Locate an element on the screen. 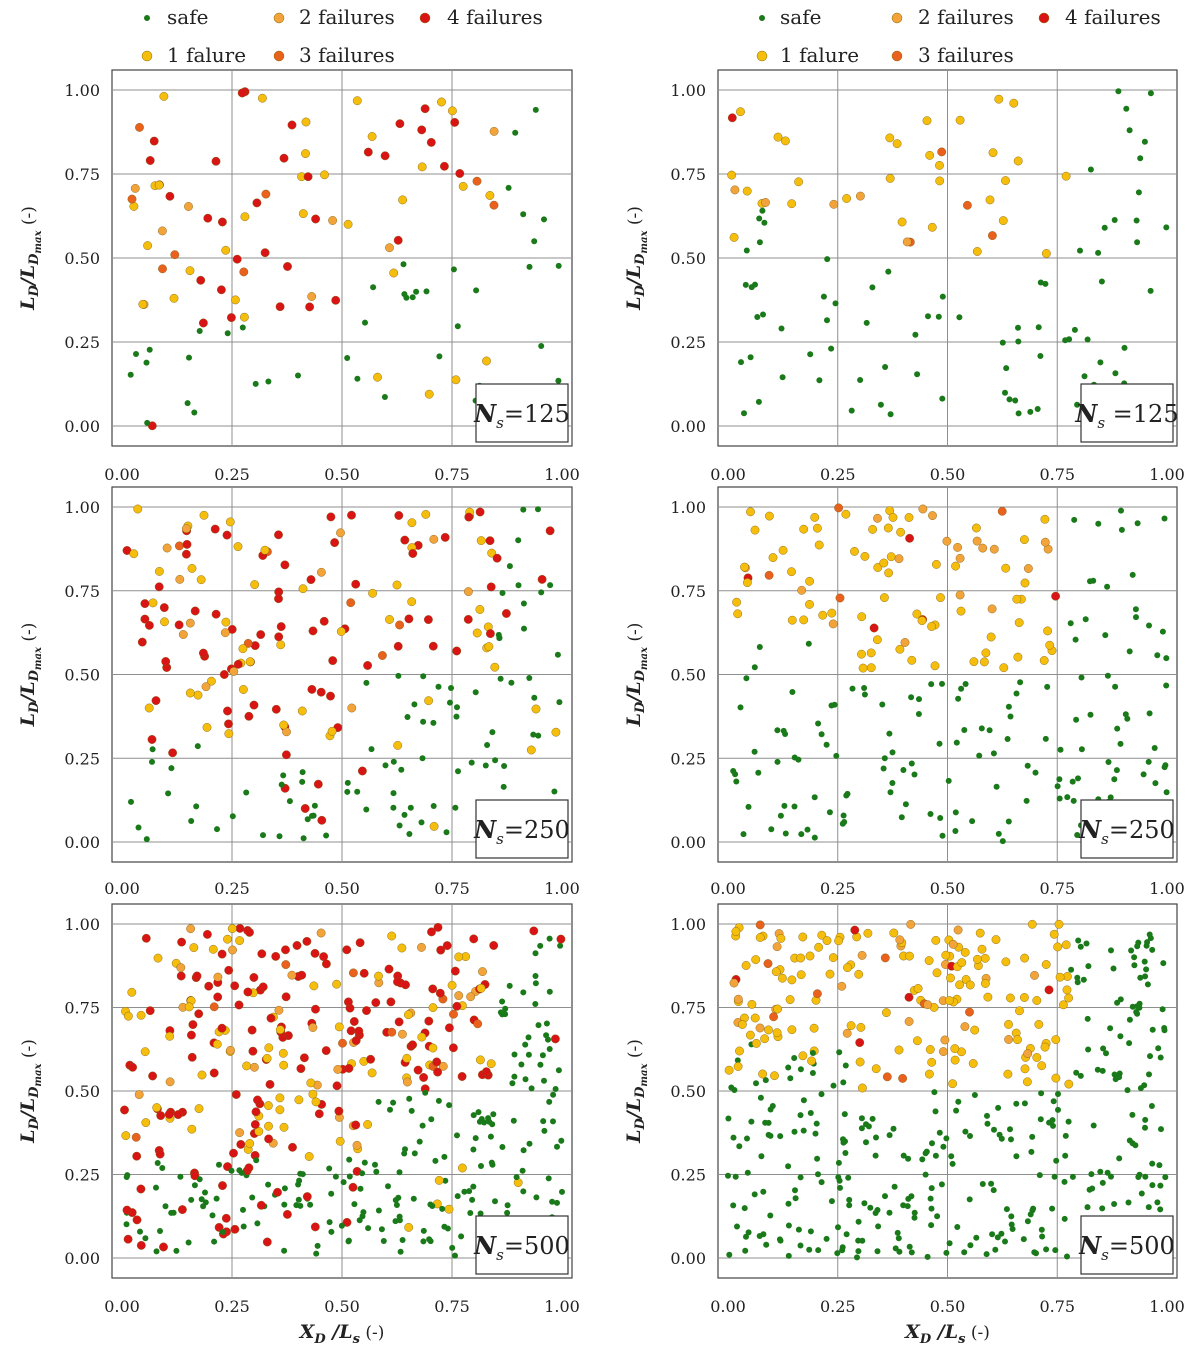 Image resolution: width=1200 pixels, height=1352 pixels. y-tick-label: 0.75 is located at coordinates (82, 174).